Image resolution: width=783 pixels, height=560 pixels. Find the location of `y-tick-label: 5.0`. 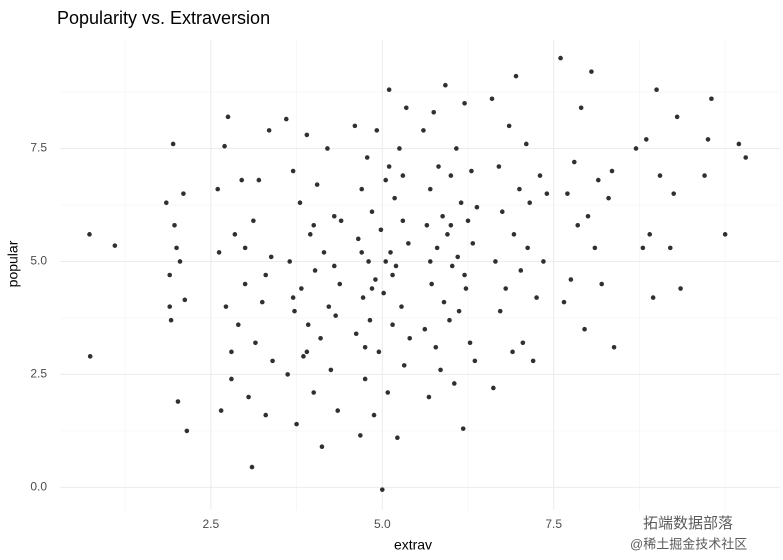

y-tick-label: 5.0 is located at coordinates (38, 261).